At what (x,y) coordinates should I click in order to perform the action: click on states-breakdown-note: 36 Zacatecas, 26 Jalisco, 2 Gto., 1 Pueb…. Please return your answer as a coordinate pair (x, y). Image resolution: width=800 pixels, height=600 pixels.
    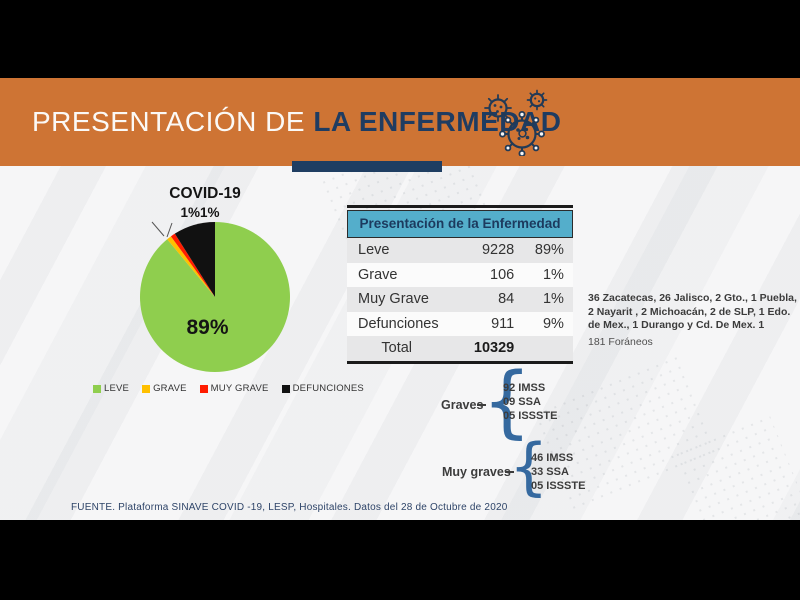
    Looking at the image, I should click on (692, 311).